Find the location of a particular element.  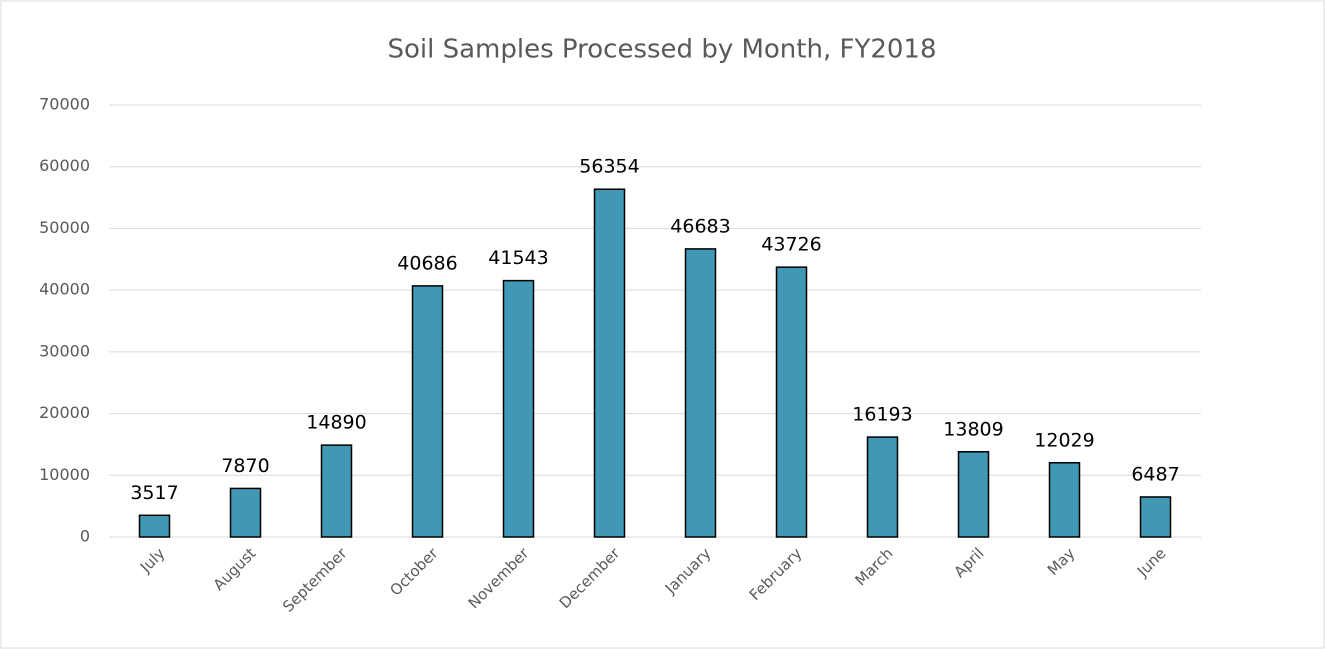

y-tick-label: 0 is located at coordinates (85, 536).